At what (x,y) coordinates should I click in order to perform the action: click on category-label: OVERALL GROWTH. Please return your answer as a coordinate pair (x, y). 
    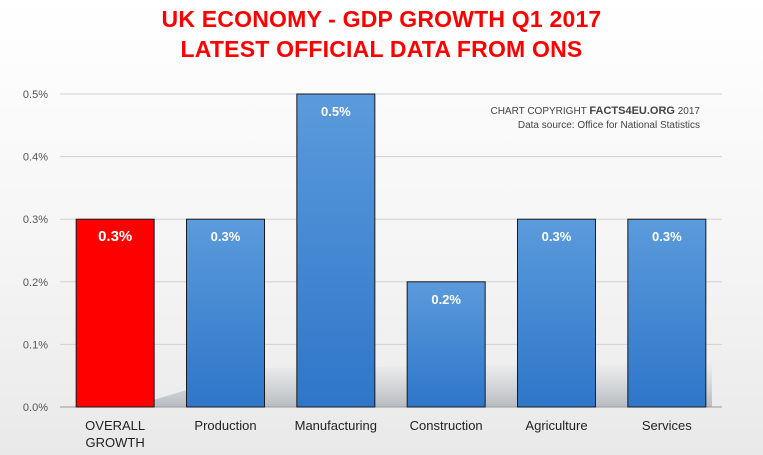
    Looking at the image, I should click on (115, 434).